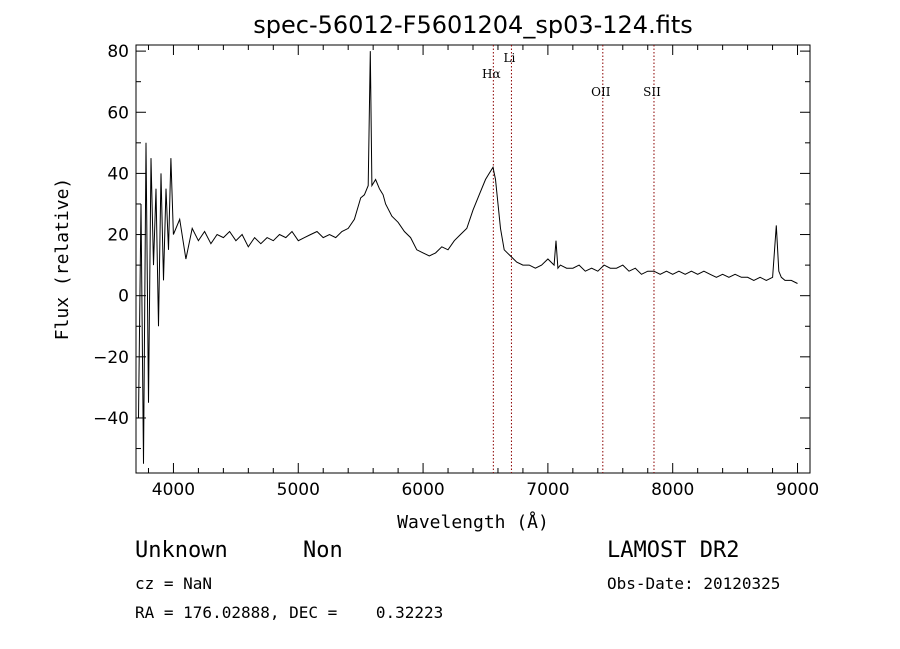 The image size is (900, 649). What do you see at coordinates (422, 490) in the screenshot?
I see `x-tick-label: 6000` at bounding box center [422, 490].